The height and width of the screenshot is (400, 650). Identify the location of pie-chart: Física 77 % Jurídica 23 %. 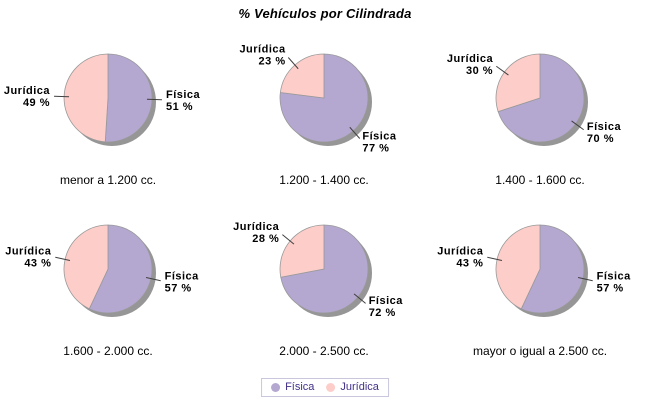
(318, 99).